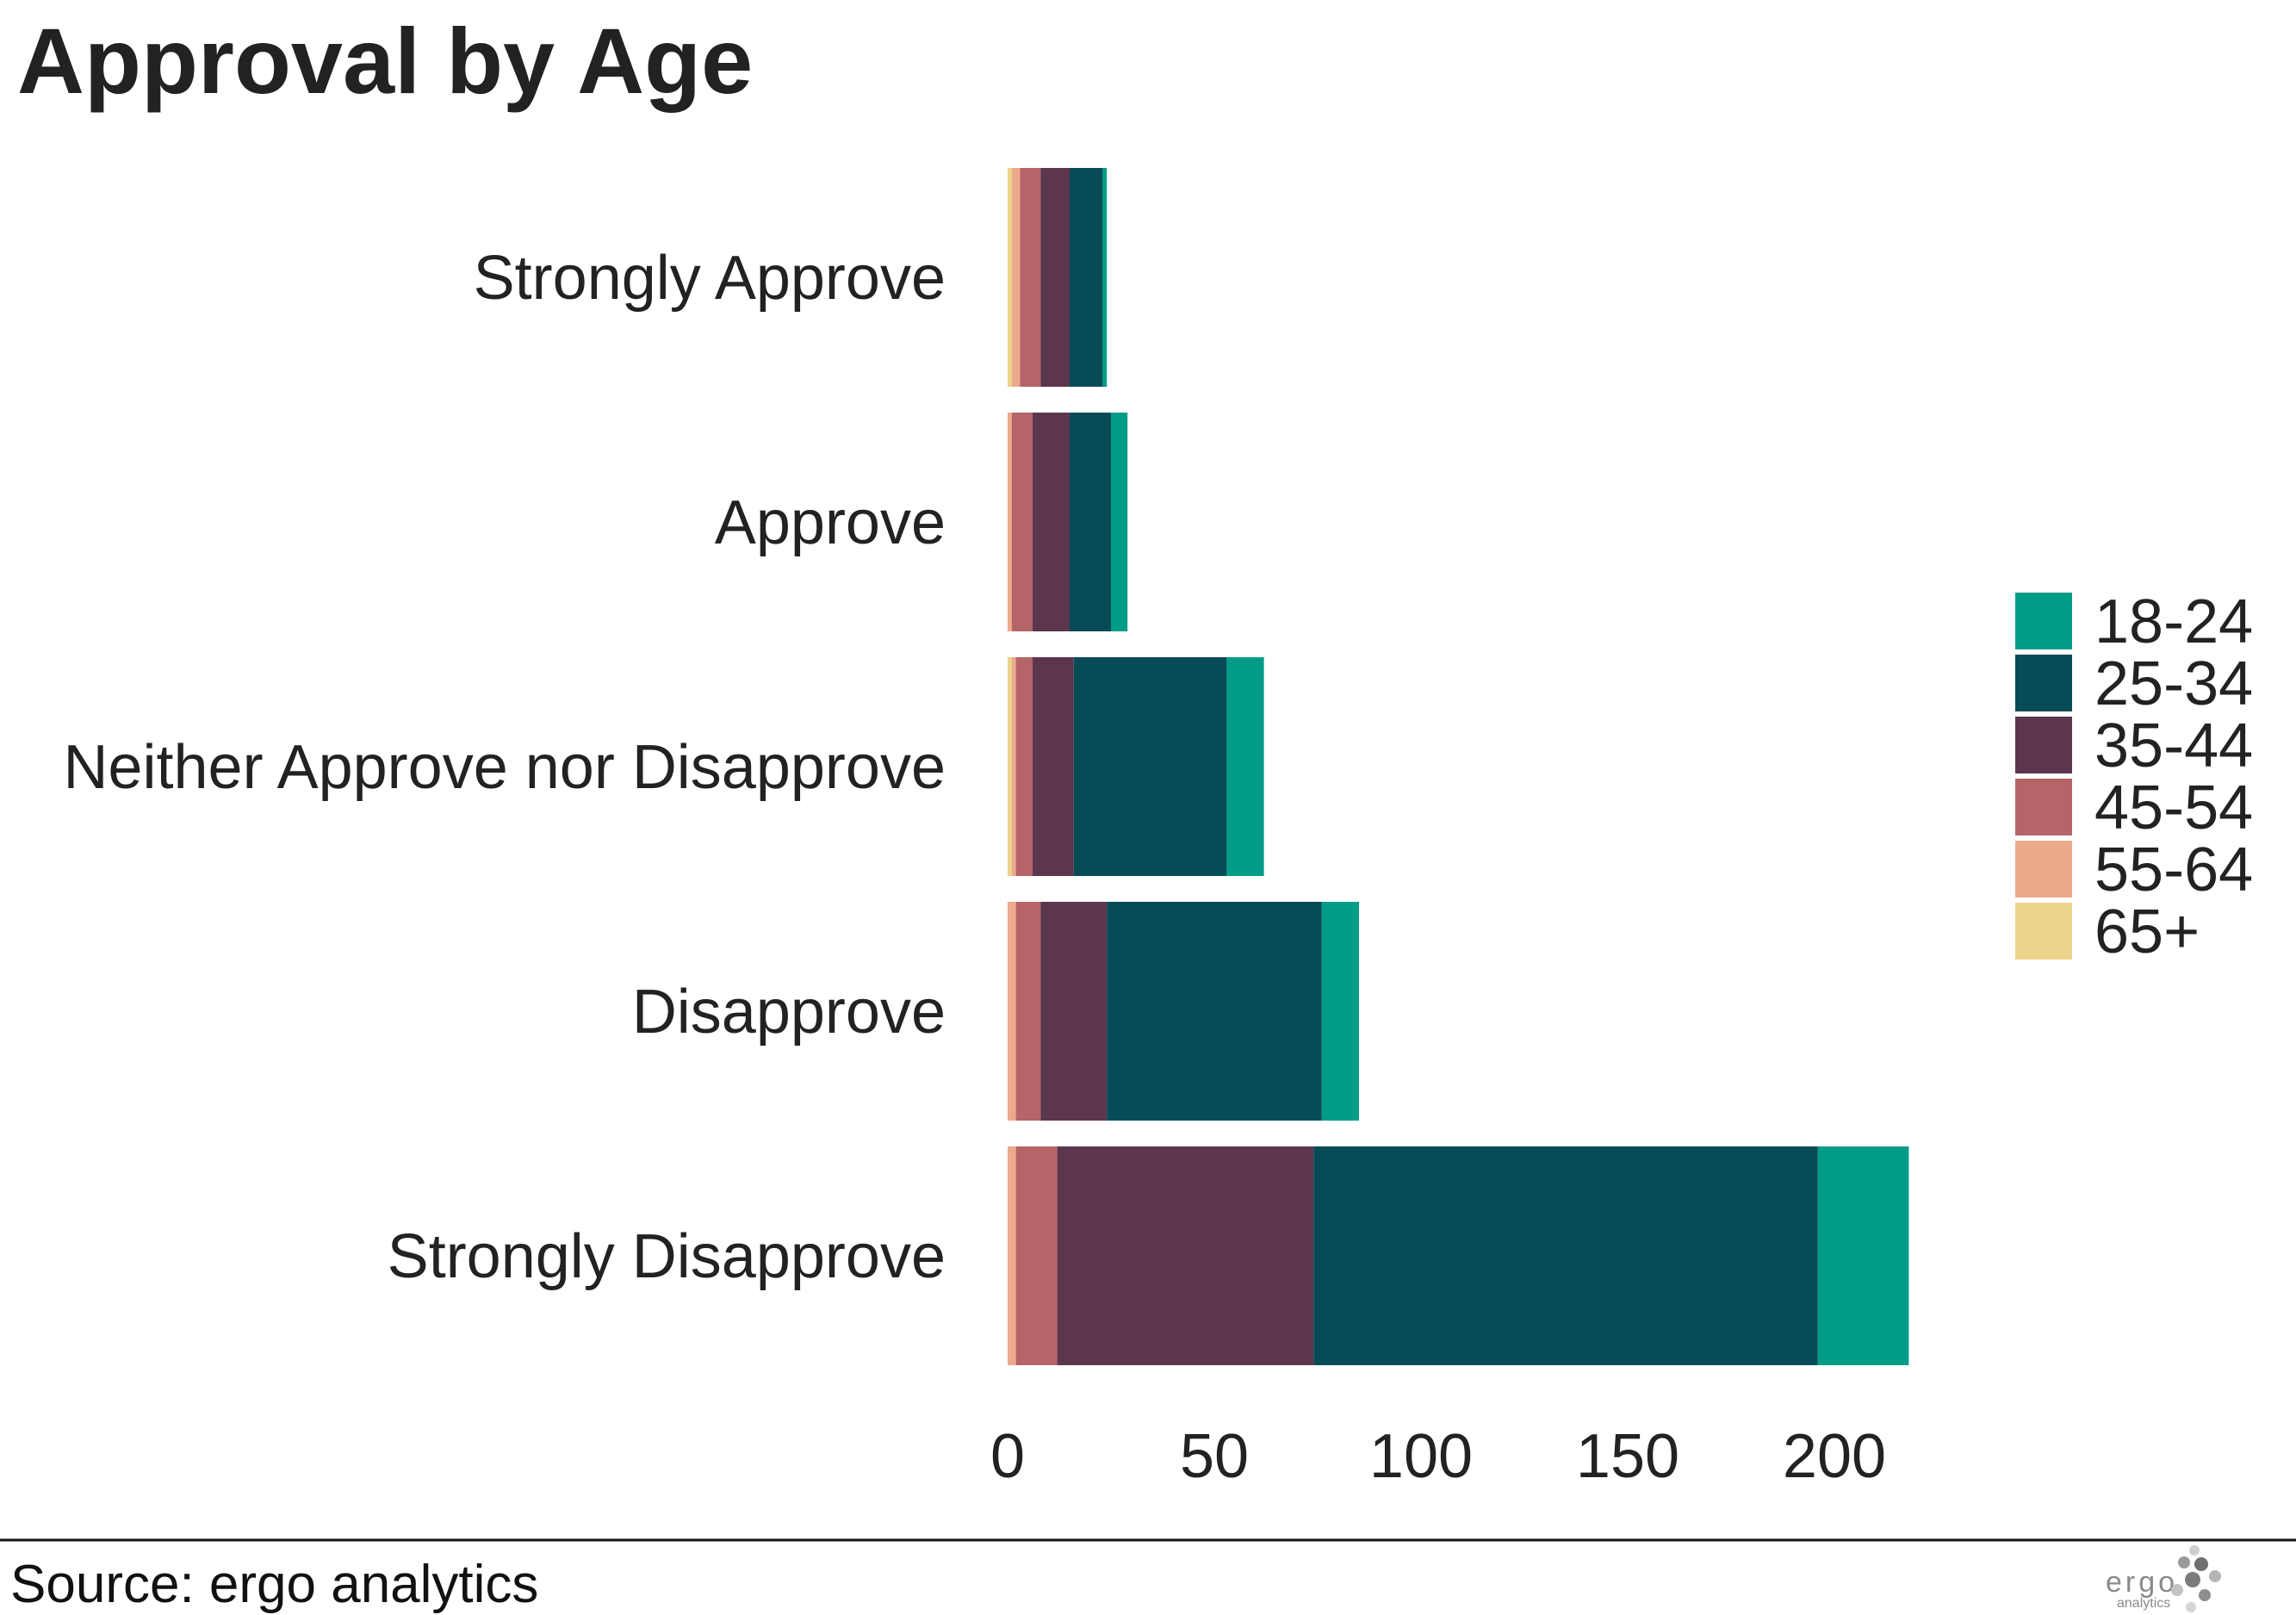 The height and width of the screenshot is (1615, 2296). What do you see at coordinates (1834, 1456) in the screenshot?
I see `x-tick-label: 200` at bounding box center [1834, 1456].